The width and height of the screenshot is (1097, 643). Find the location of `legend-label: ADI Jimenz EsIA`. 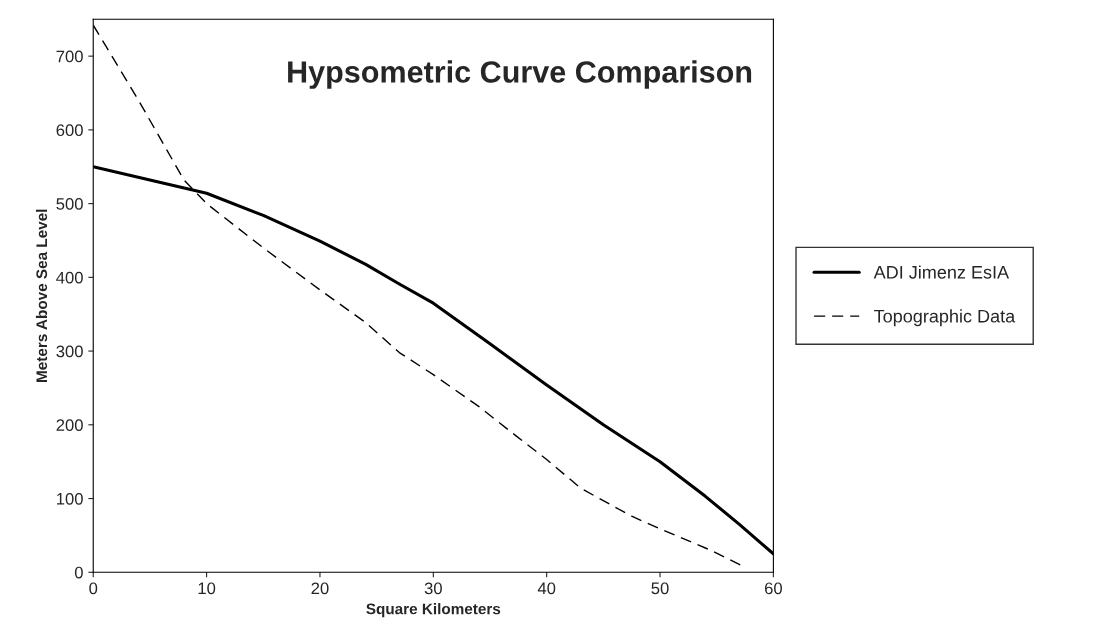

legend-label: ADI Jimenz EsIA is located at coordinates (941, 272).